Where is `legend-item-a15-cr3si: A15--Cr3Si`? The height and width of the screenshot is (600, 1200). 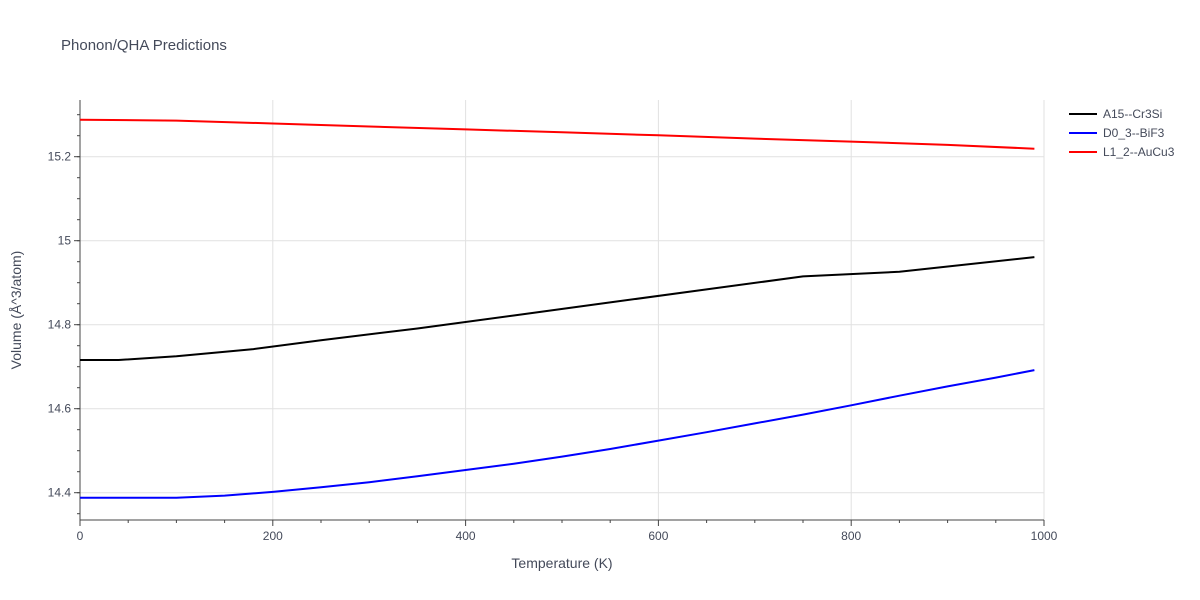
legend-item-a15-cr3si: A15--Cr3Si is located at coordinates (1115, 114).